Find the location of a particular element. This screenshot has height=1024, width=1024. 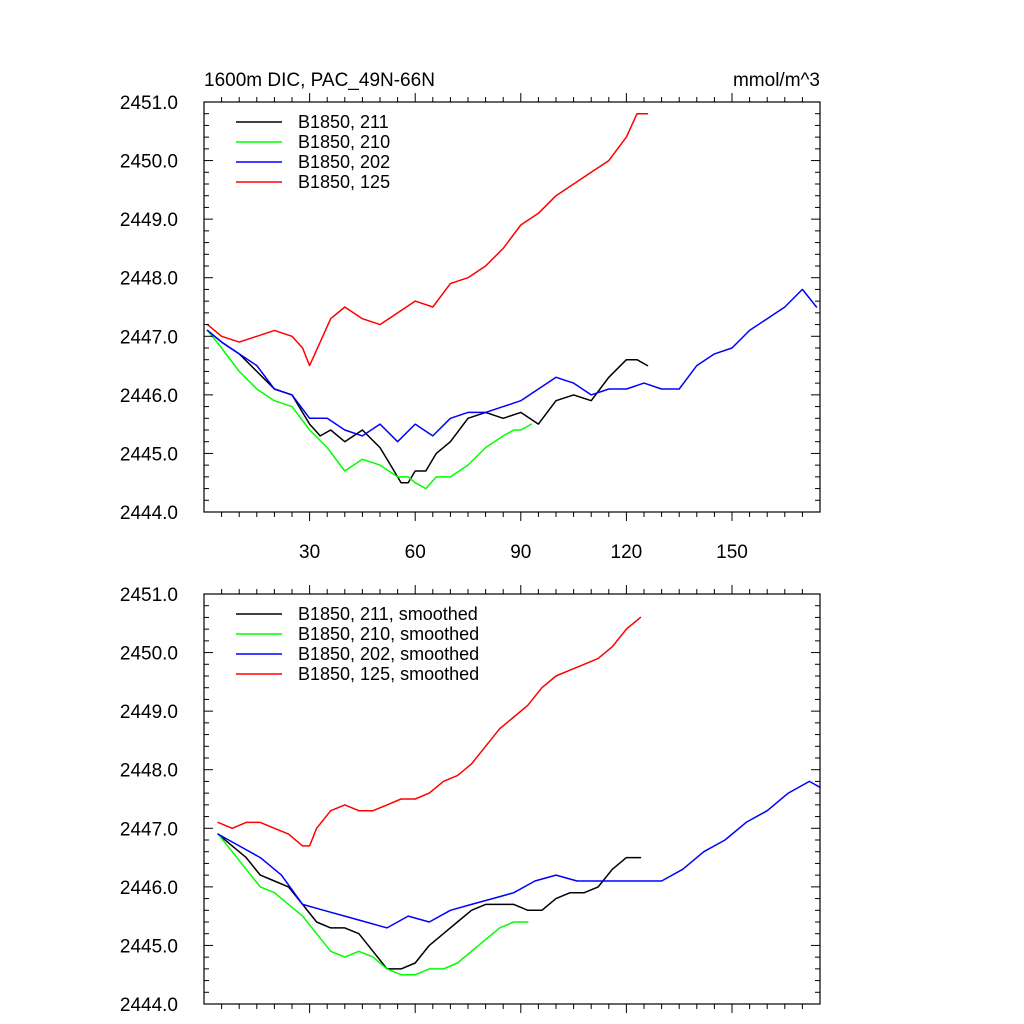

x-tick-label: 30 is located at coordinates (309, 552).